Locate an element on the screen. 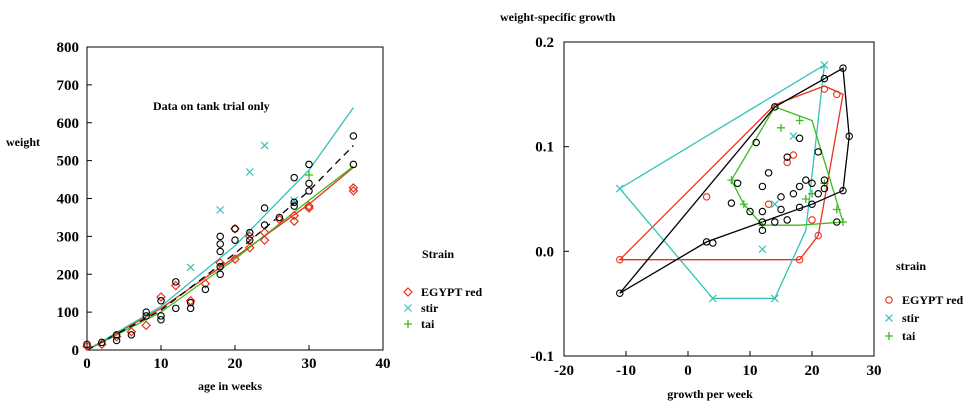 Image resolution: width=979 pixels, height=402 pixels. legend-label: tai is located at coordinates (909, 336).